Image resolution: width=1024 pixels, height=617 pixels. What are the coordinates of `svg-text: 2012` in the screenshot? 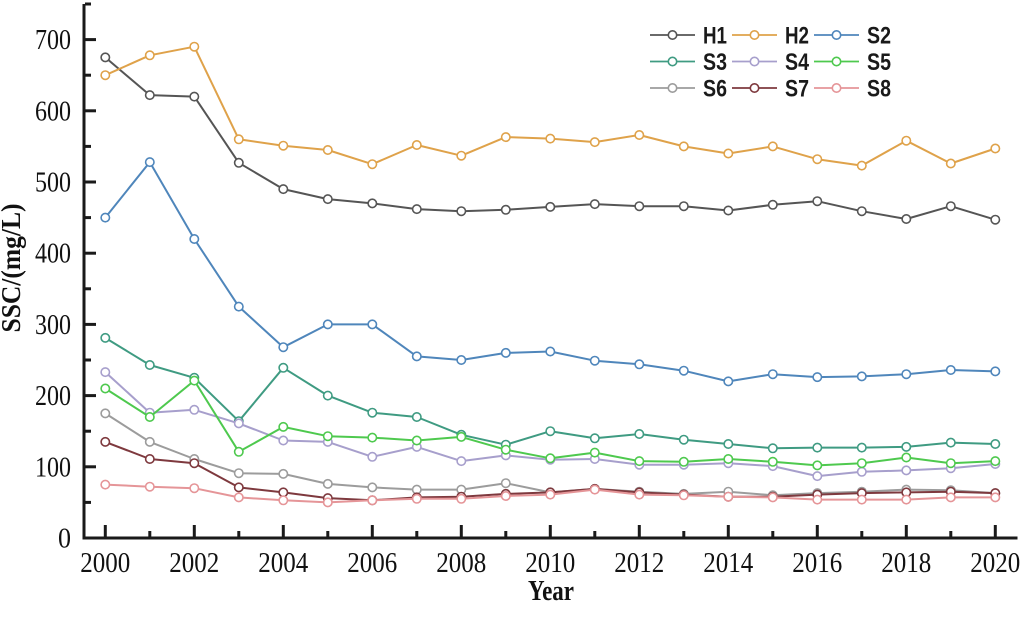 It's located at (639, 563).